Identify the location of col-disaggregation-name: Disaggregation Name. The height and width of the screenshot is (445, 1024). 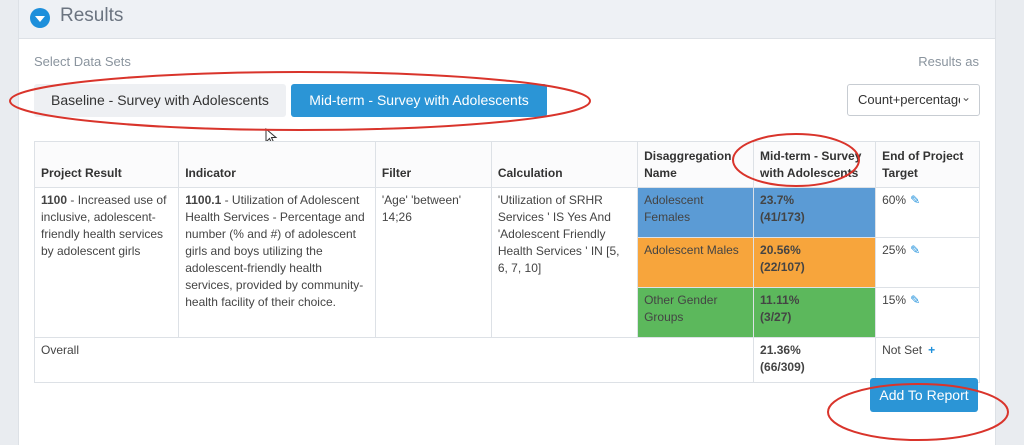
(696, 164).